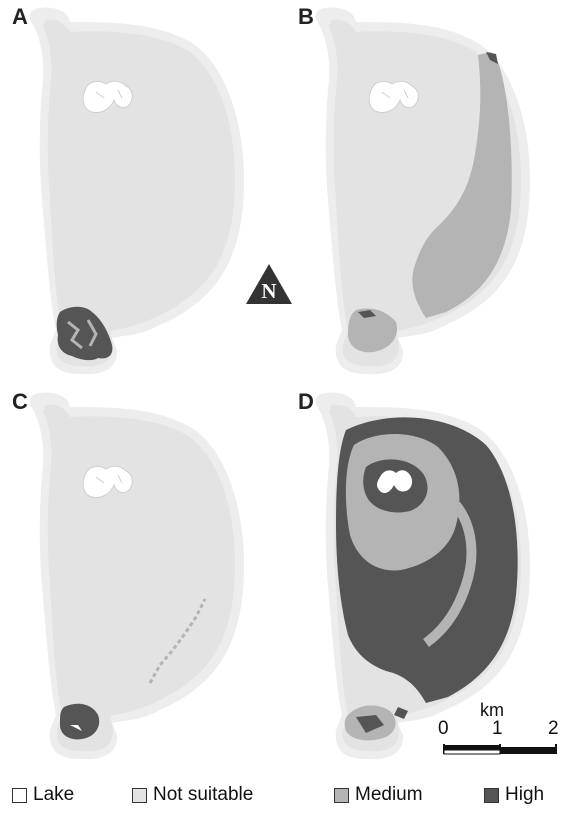 Image resolution: width=572 pixels, height=820 pixels. What do you see at coordinates (20, 401) in the screenshot?
I see `panel-letter: C` at bounding box center [20, 401].